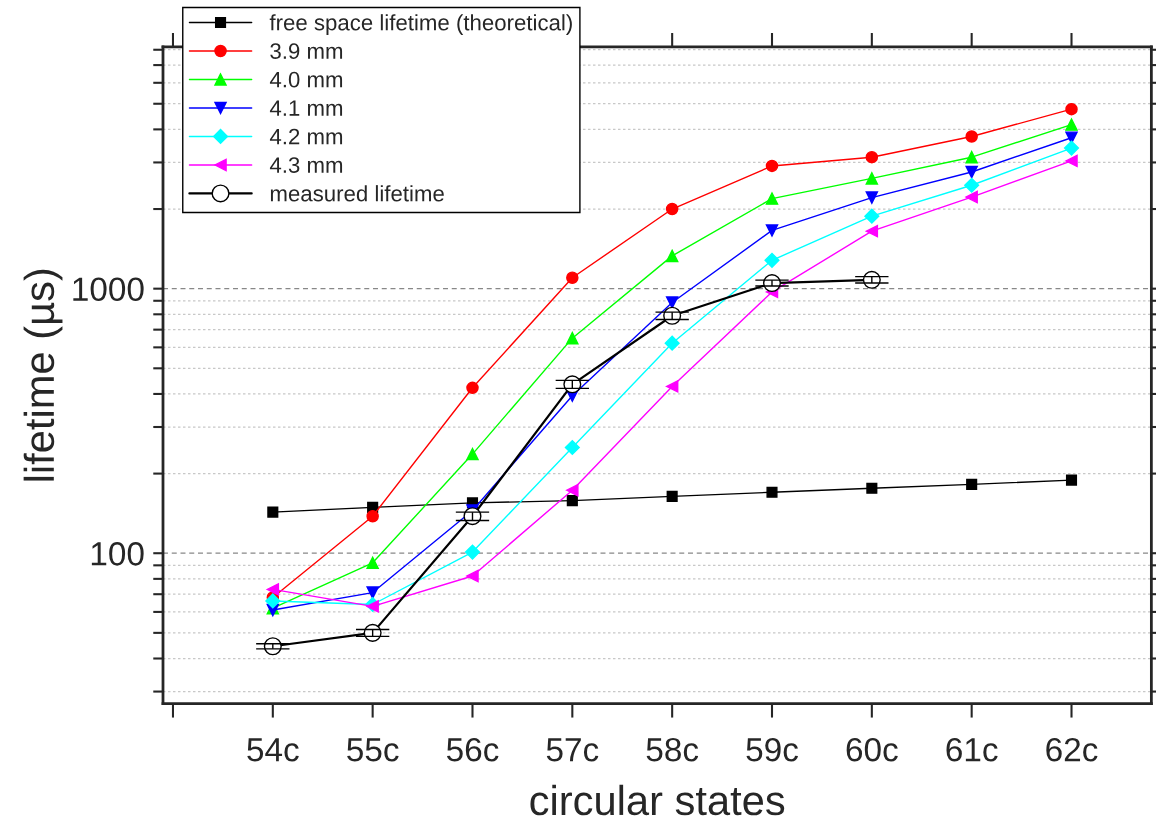 The image size is (1156, 823). What do you see at coordinates (772, 749) in the screenshot?
I see `x-tick-label: 59c` at bounding box center [772, 749].